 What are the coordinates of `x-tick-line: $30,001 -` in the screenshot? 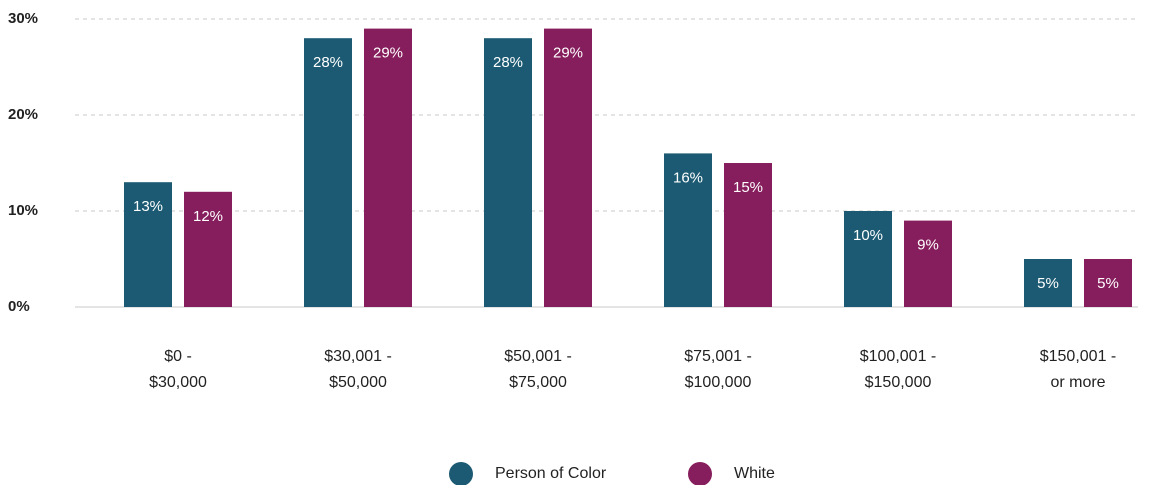 It's located at (358, 356).